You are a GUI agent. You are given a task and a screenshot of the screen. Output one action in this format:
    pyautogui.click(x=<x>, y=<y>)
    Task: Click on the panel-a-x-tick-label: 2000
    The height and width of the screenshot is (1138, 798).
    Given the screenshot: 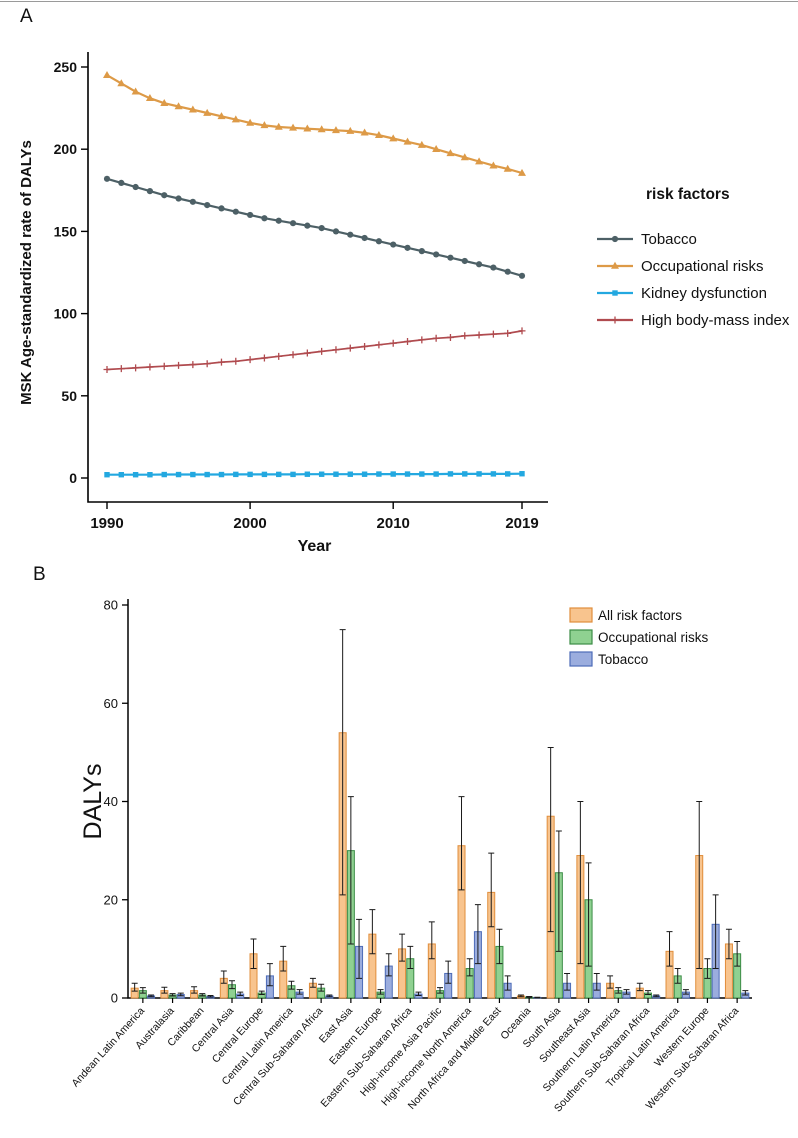 What is the action you would take?
    pyautogui.click(x=249, y=523)
    